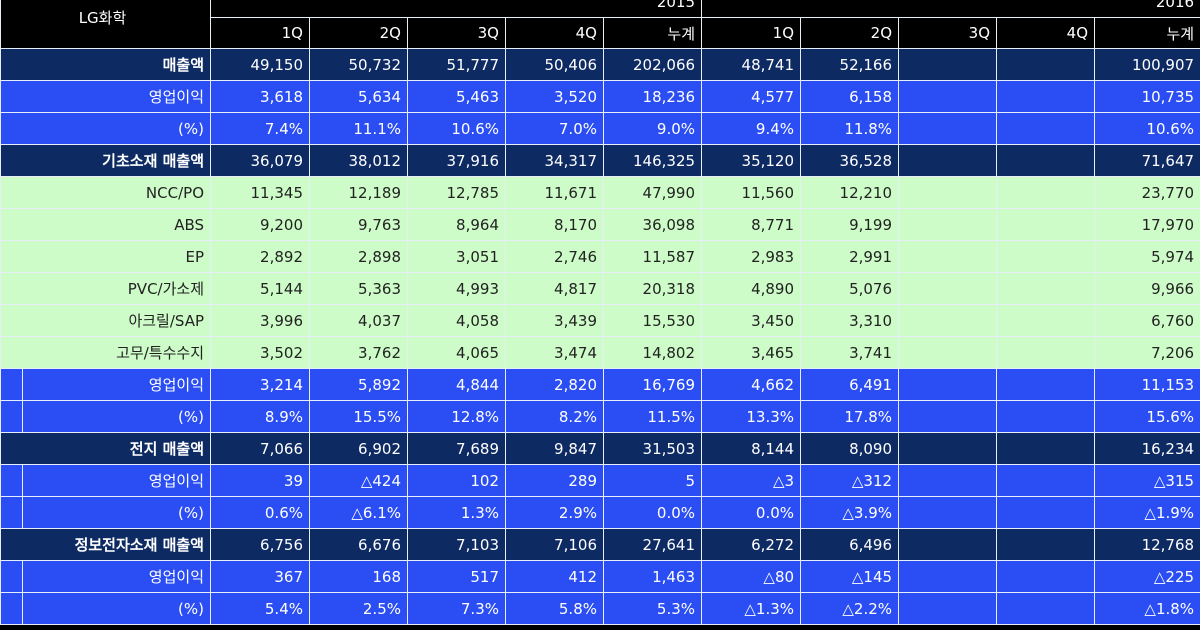 The image size is (1200, 630). I want to click on value-cell: 9,847, so click(554, 448).